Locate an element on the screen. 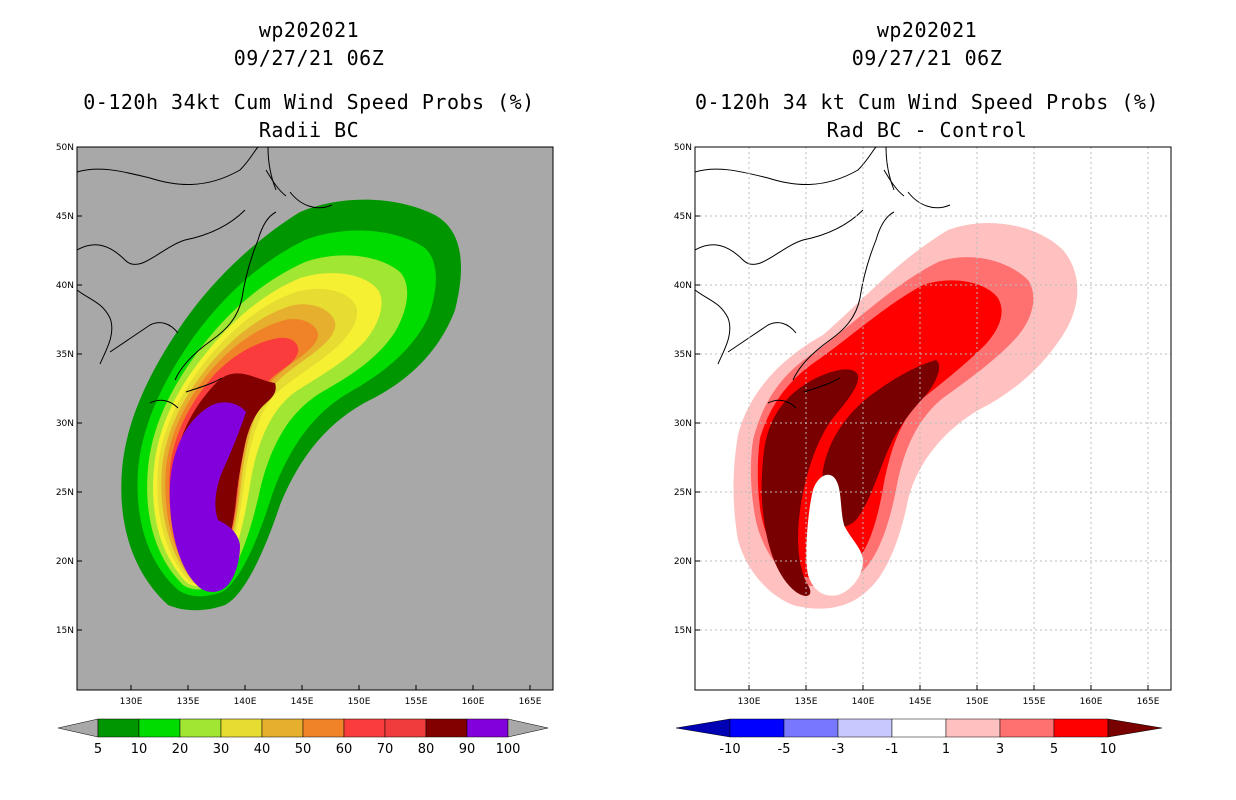 This screenshot has height=800, width=1236. colorbar-label: 100 is located at coordinates (508, 749).